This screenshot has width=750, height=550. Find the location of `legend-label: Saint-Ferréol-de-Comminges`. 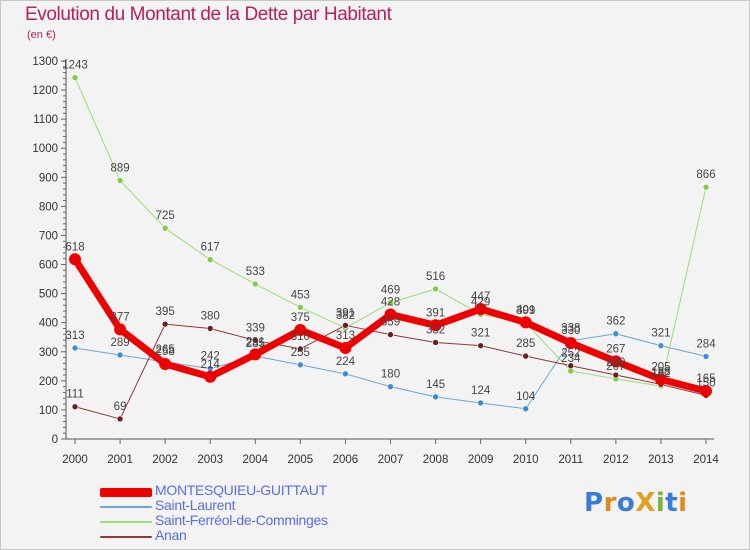

legend-label: Saint-Ferréol-de-Comminges is located at coordinates (241, 520).